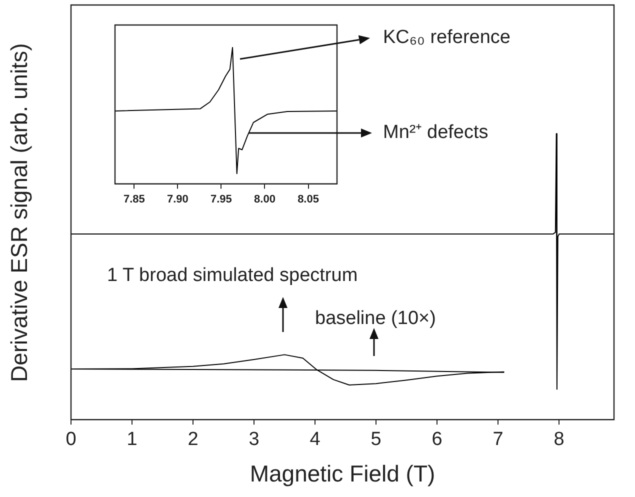 Image resolution: width=635 pixels, height=497 pixels. What do you see at coordinates (265, 199) in the screenshot?
I see `x-tick-label: 8.00` at bounding box center [265, 199].